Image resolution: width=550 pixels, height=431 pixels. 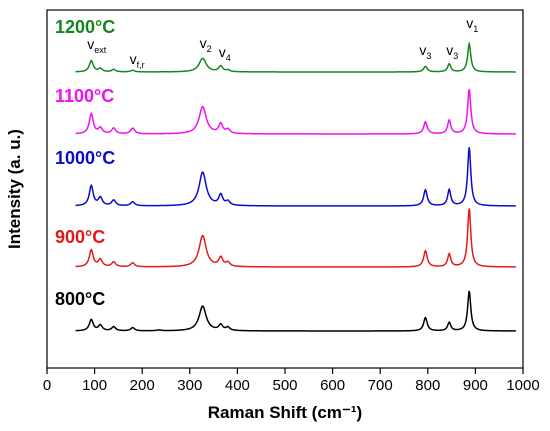 I want to click on x-tick-label: 0, so click(x=47, y=385).